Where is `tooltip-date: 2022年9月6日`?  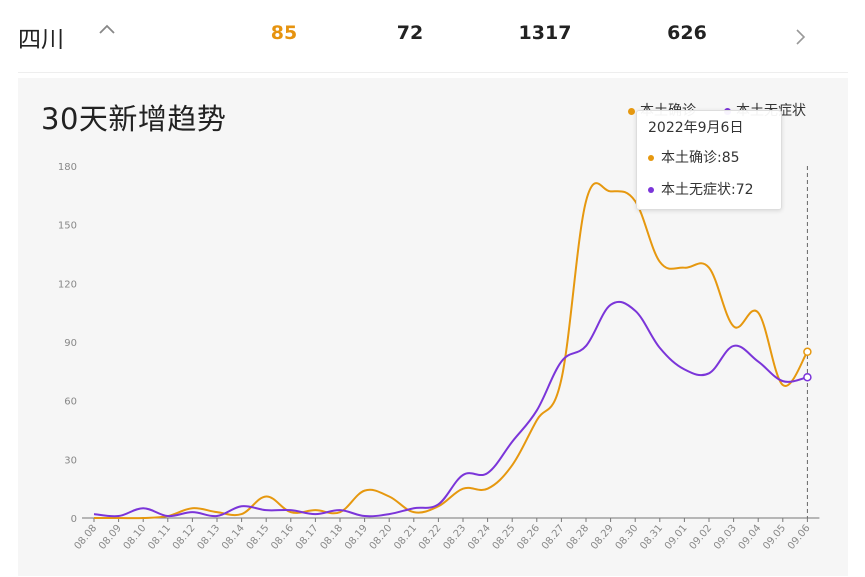 tooltip-date: 2022年9月6日 is located at coordinates (696, 128).